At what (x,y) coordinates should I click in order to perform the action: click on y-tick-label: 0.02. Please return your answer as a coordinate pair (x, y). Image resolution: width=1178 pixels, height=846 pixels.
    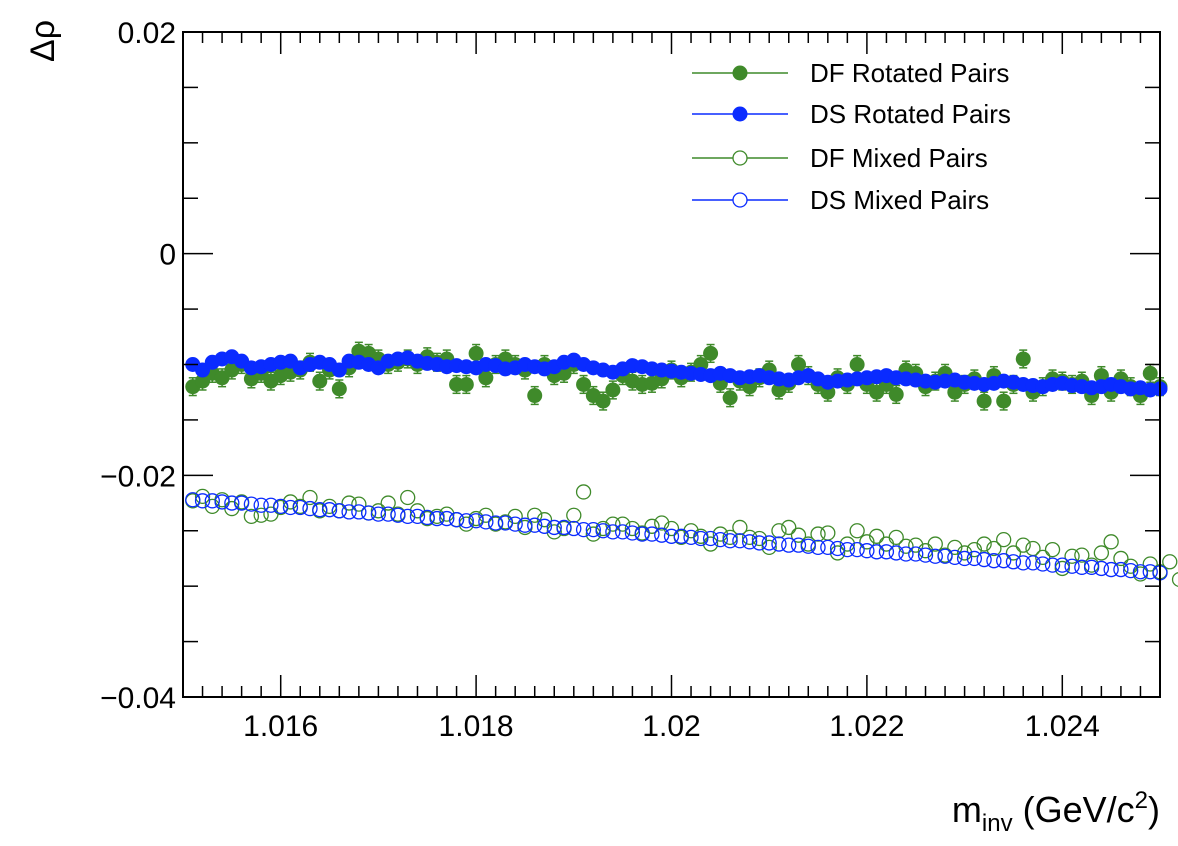
    Looking at the image, I should click on (147, 33).